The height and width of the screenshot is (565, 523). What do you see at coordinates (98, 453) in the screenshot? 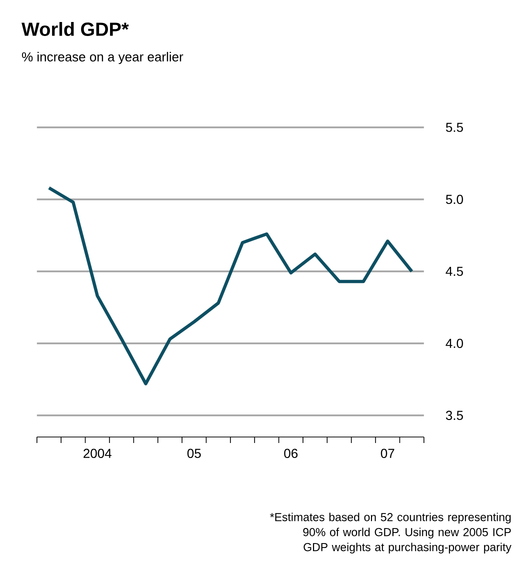
I see `x-tick-label: 2004` at bounding box center [98, 453].